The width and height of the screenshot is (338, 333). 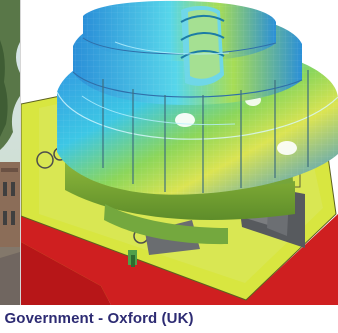 I want to click on caption-text: / Government - Oxford (UK), so click(x=97, y=318).